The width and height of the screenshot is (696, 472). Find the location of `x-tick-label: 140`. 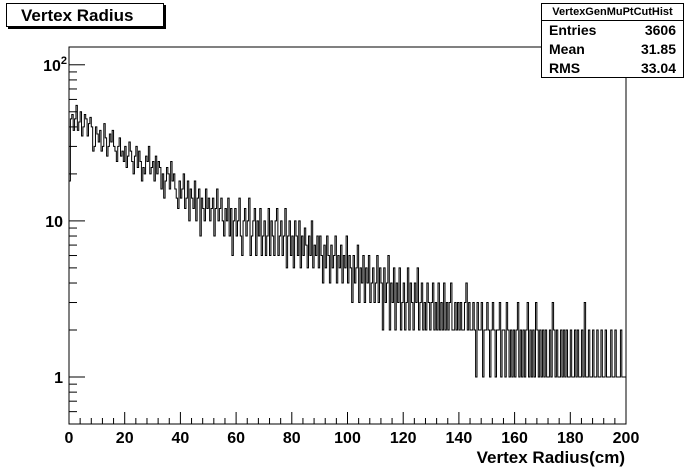

x-tick-label: 140 is located at coordinates (459, 438).